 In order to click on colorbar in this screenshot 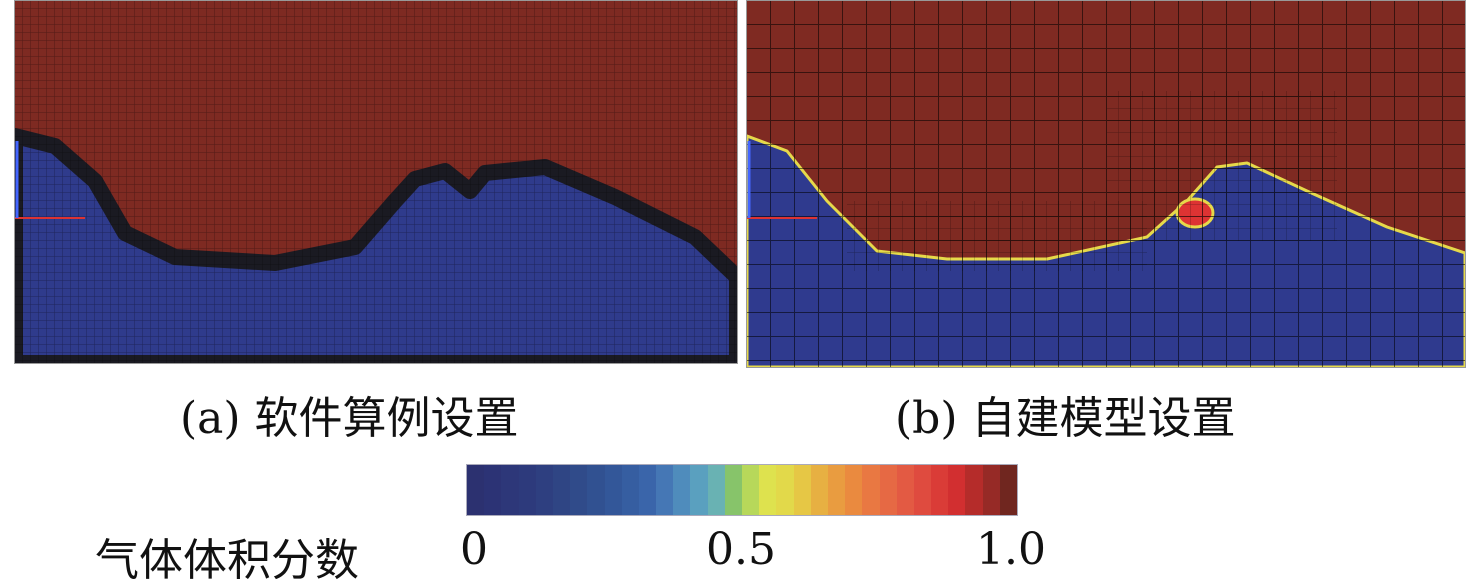, I will do `click(742, 490)`.